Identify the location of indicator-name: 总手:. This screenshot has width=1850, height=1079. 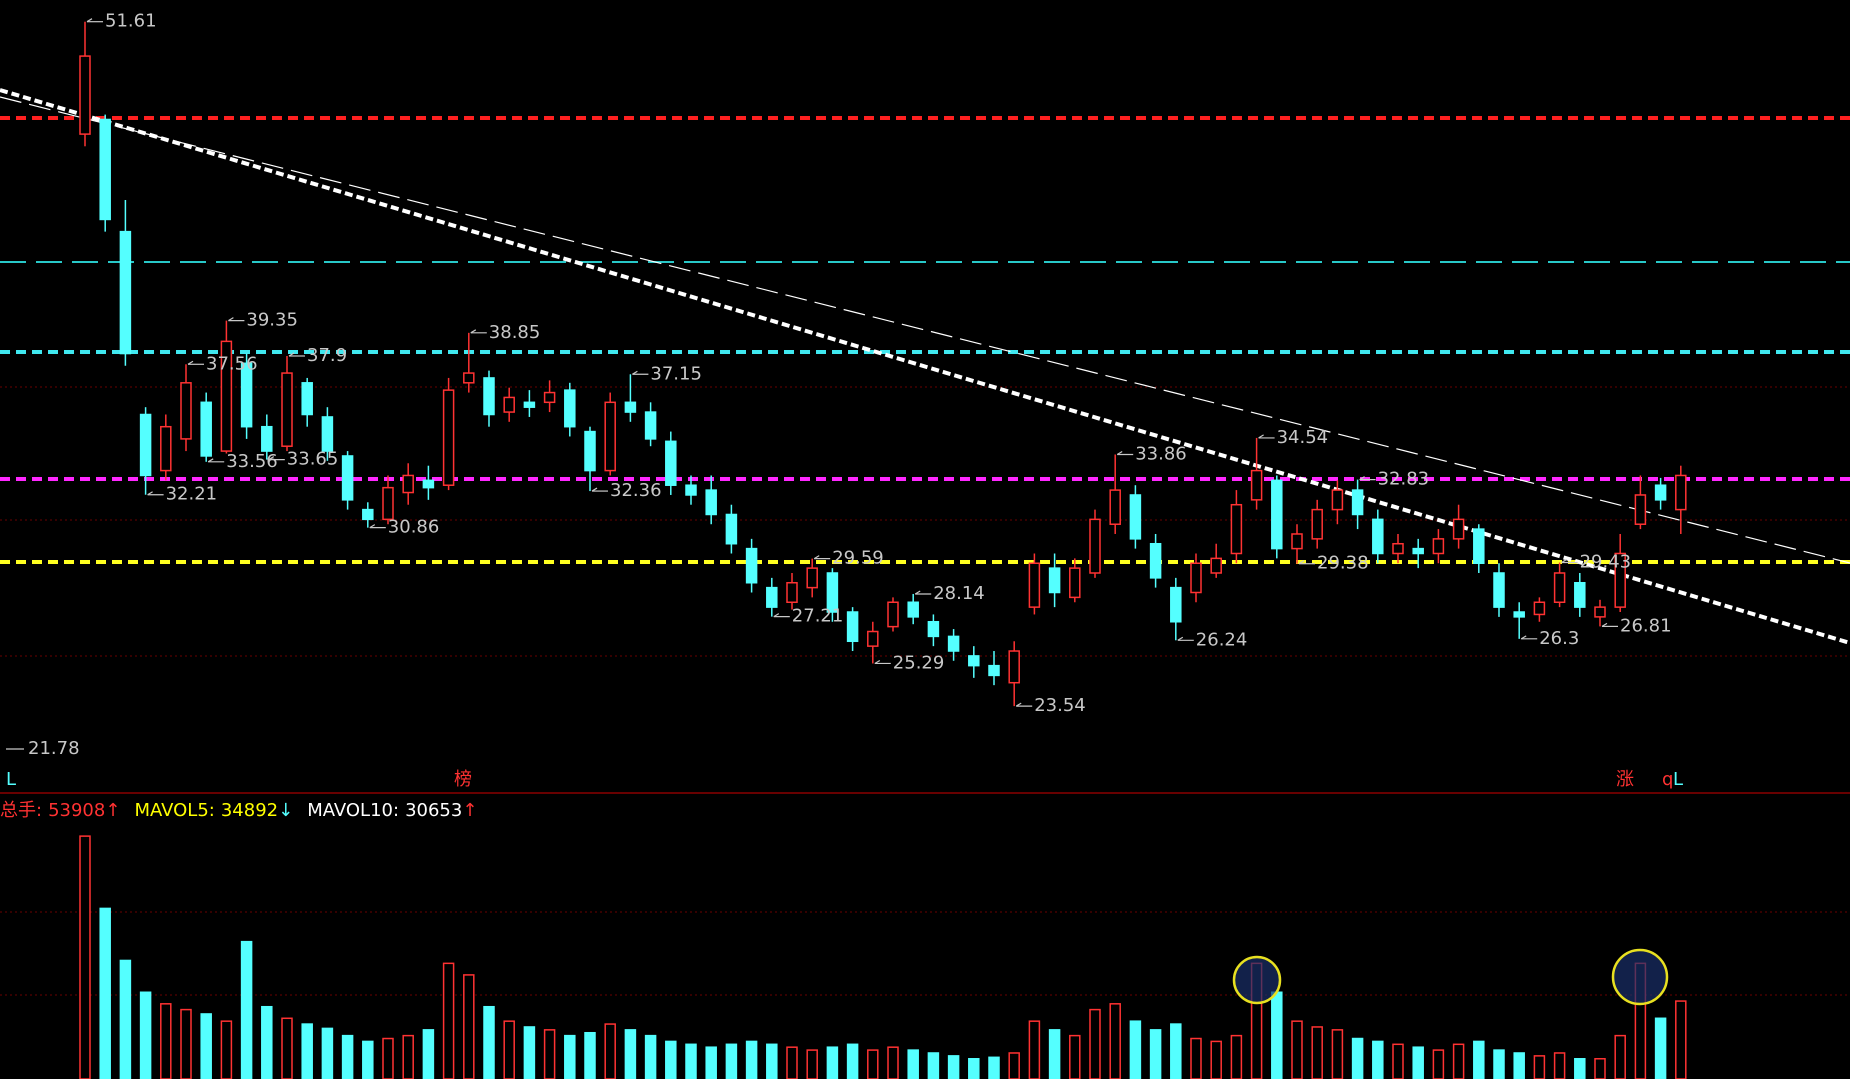
(21, 810).